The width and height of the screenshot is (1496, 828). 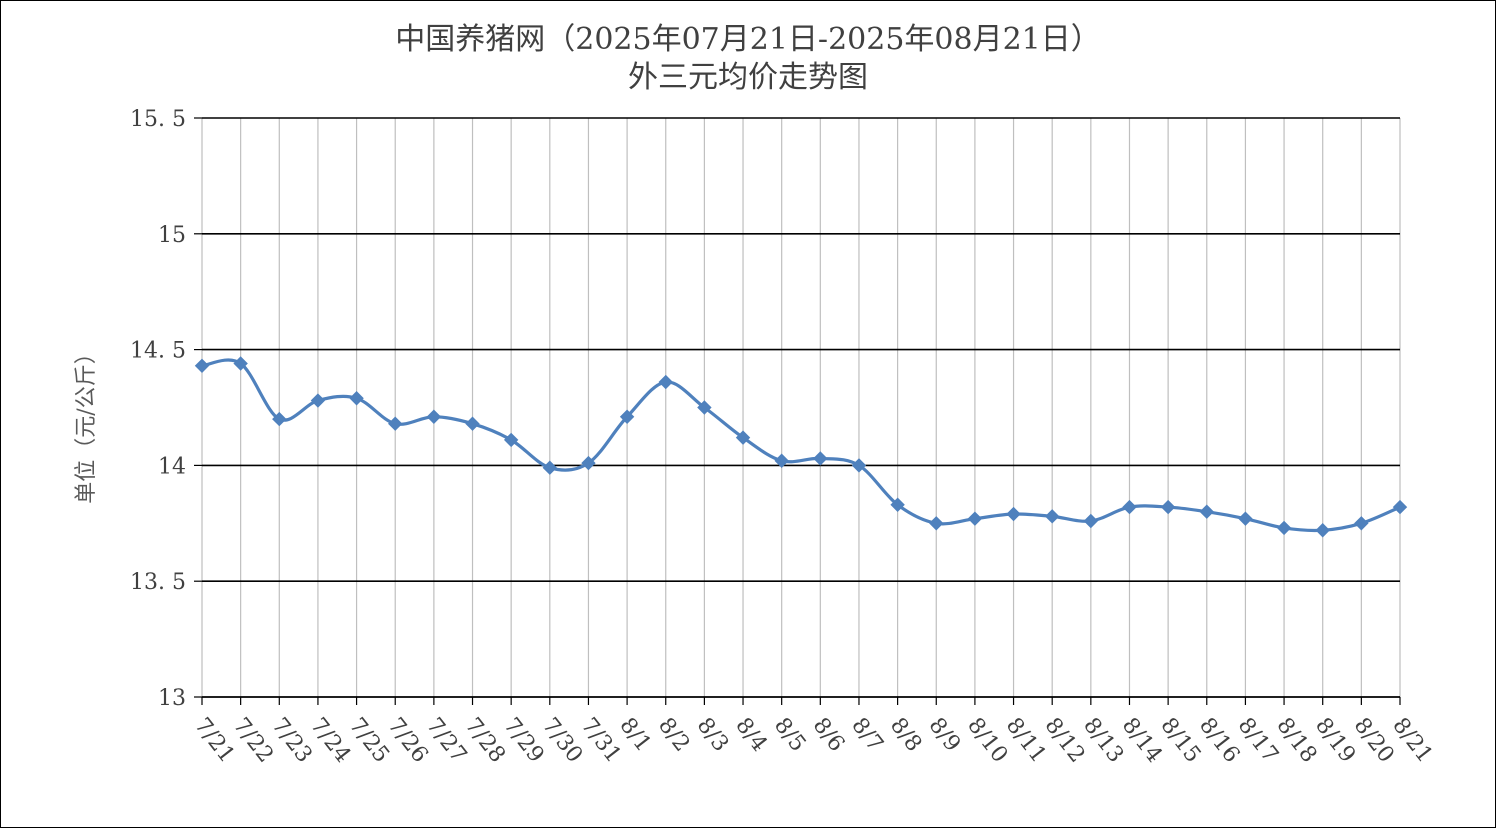 What do you see at coordinates (1412, 740) in the screenshot?
I see `x-tick-label: 8/21` at bounding box center [1412, 740].